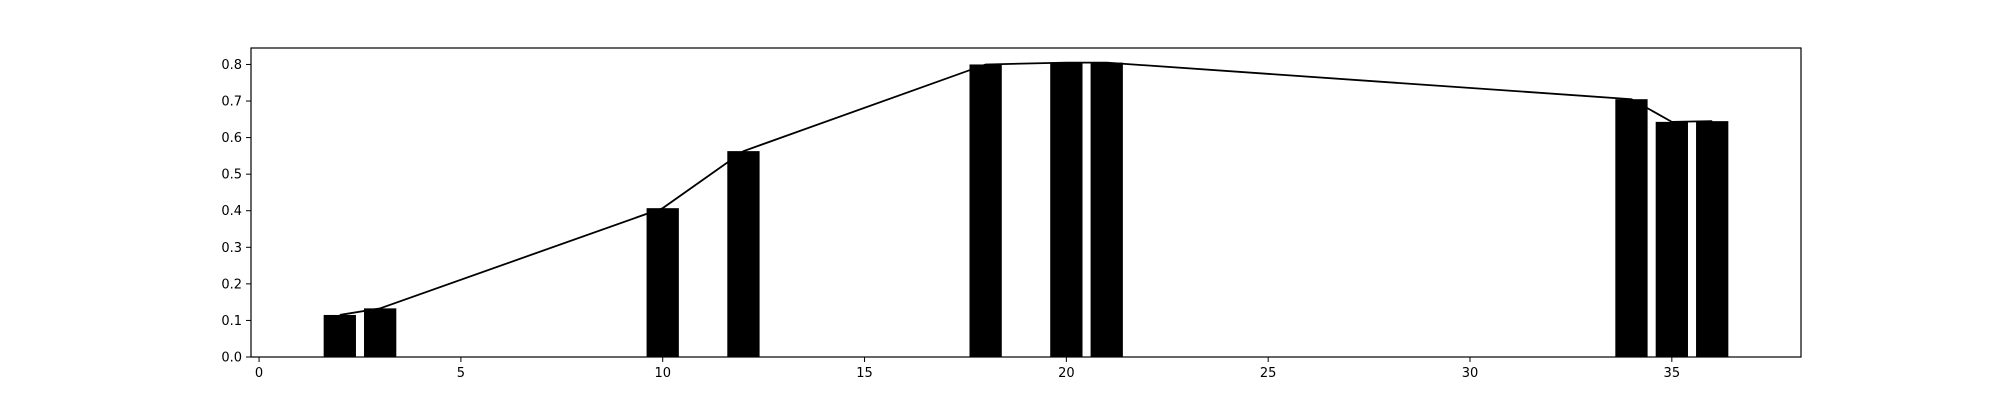 Image resolution: width=2000 pixels, height=400 pixels. I want to click on x-tick-label: 25, so click(1268, 373).